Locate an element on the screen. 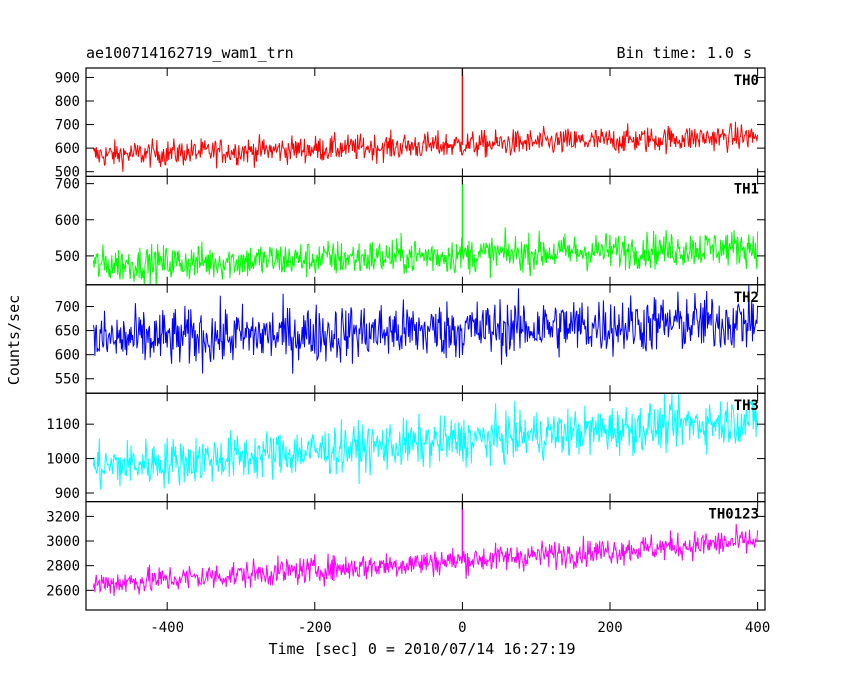 The image size is (850, 680). y-tick-label: 1000 is located at coordinates (63, 460).